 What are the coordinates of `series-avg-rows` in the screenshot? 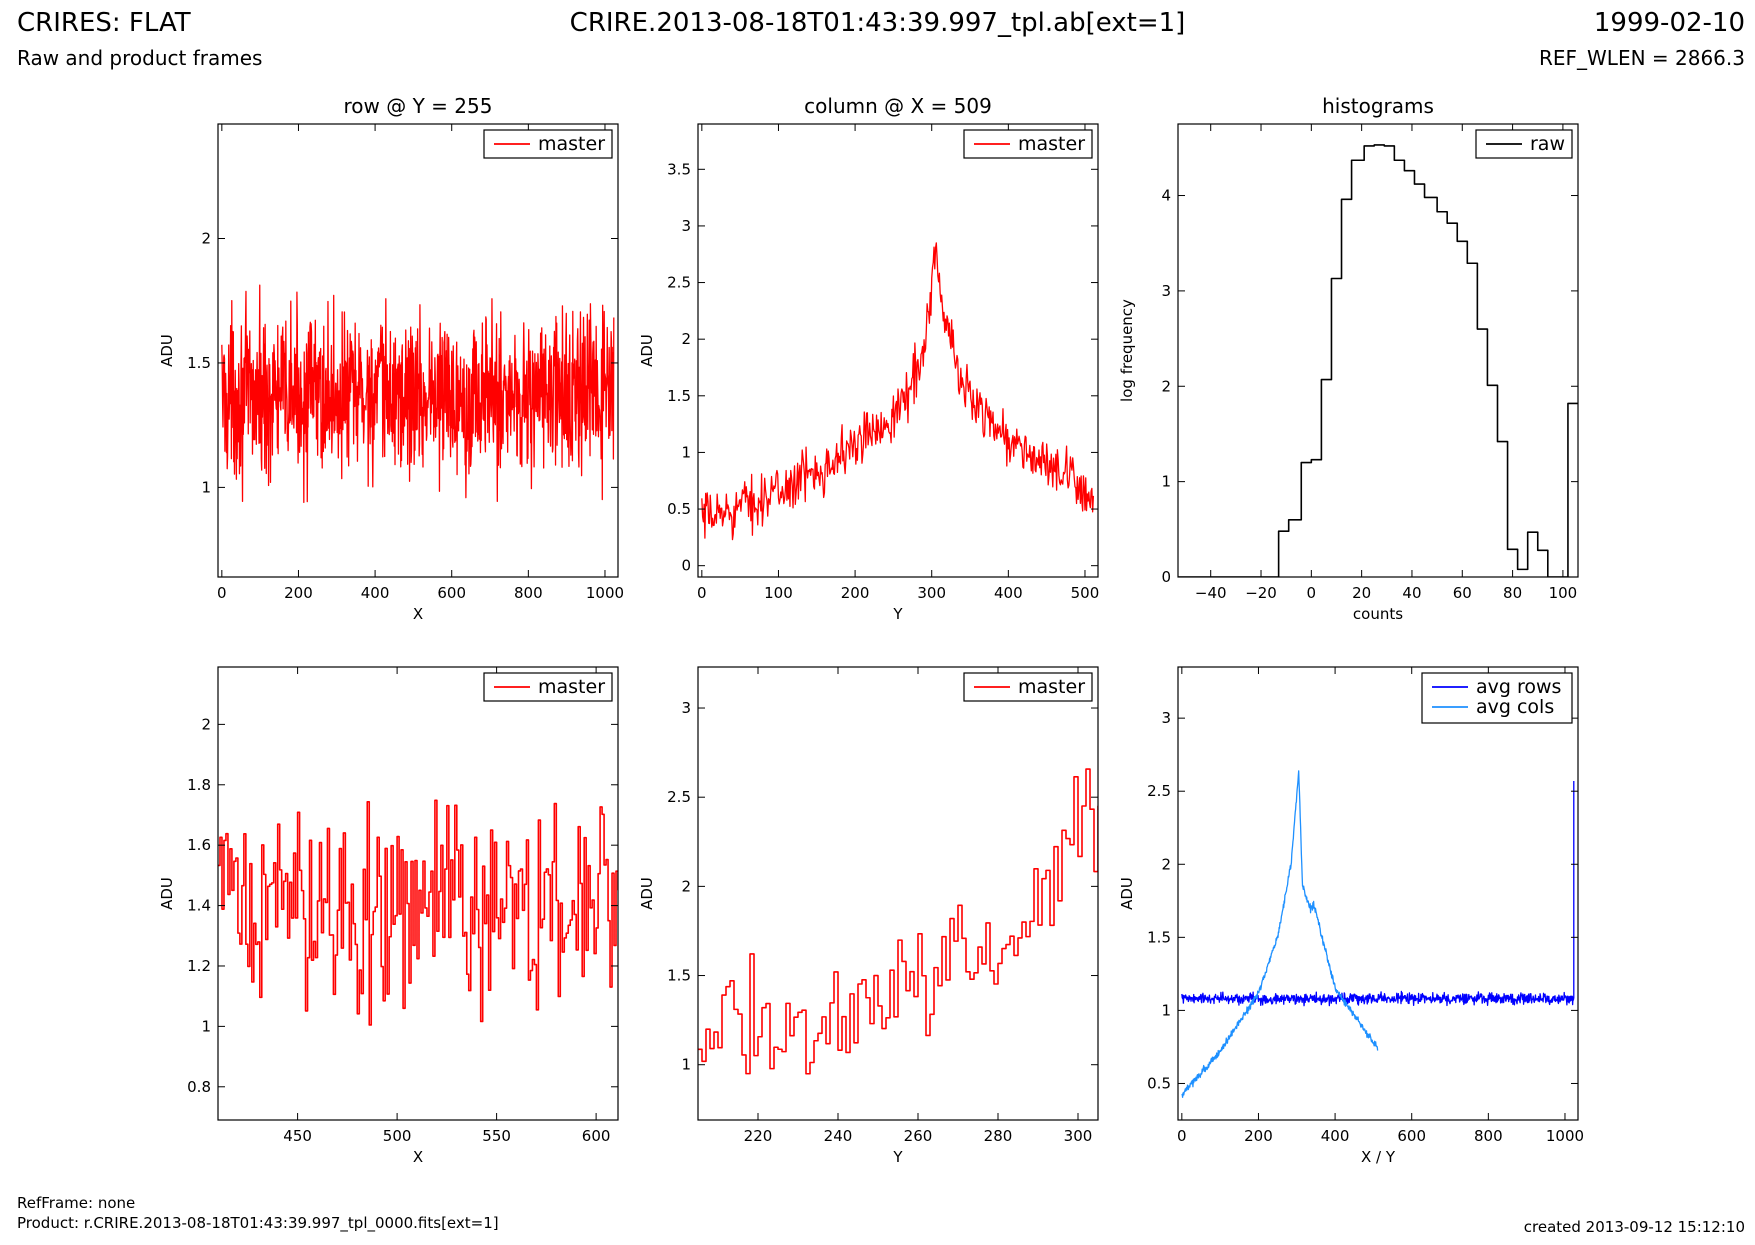 It's located at (1378, 893).